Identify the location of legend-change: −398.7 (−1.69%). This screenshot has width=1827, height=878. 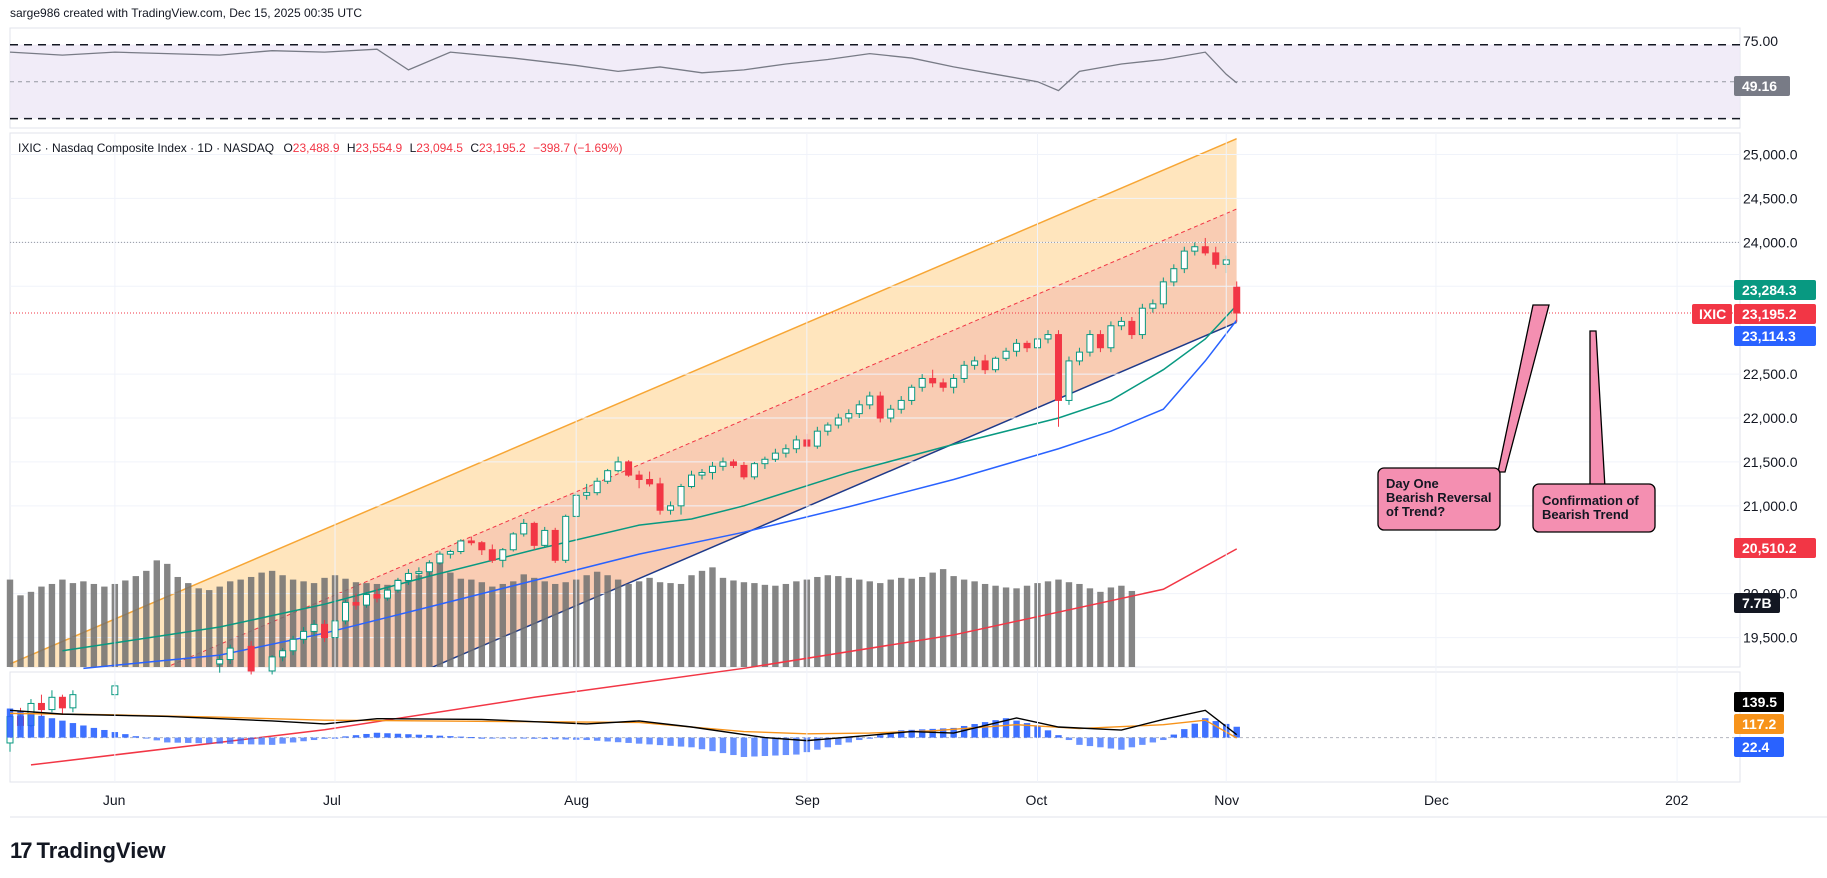
(577, 148).